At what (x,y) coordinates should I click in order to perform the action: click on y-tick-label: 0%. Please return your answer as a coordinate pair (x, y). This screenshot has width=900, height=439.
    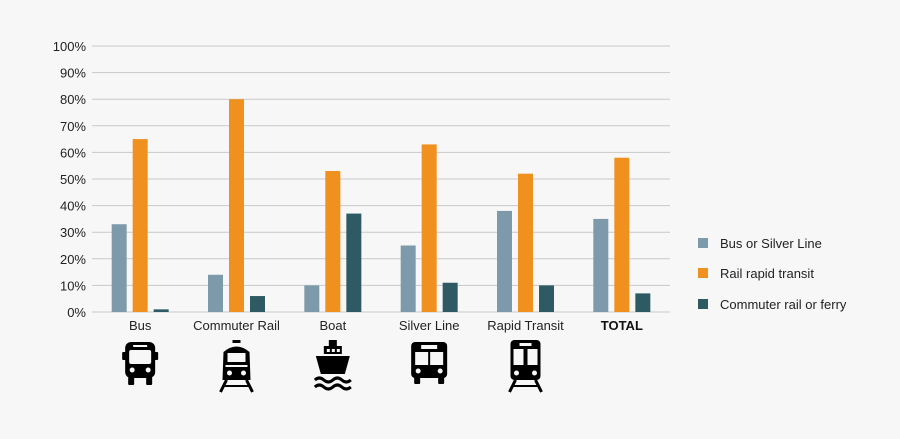
    Looking at the image, I should click on (76, 312).